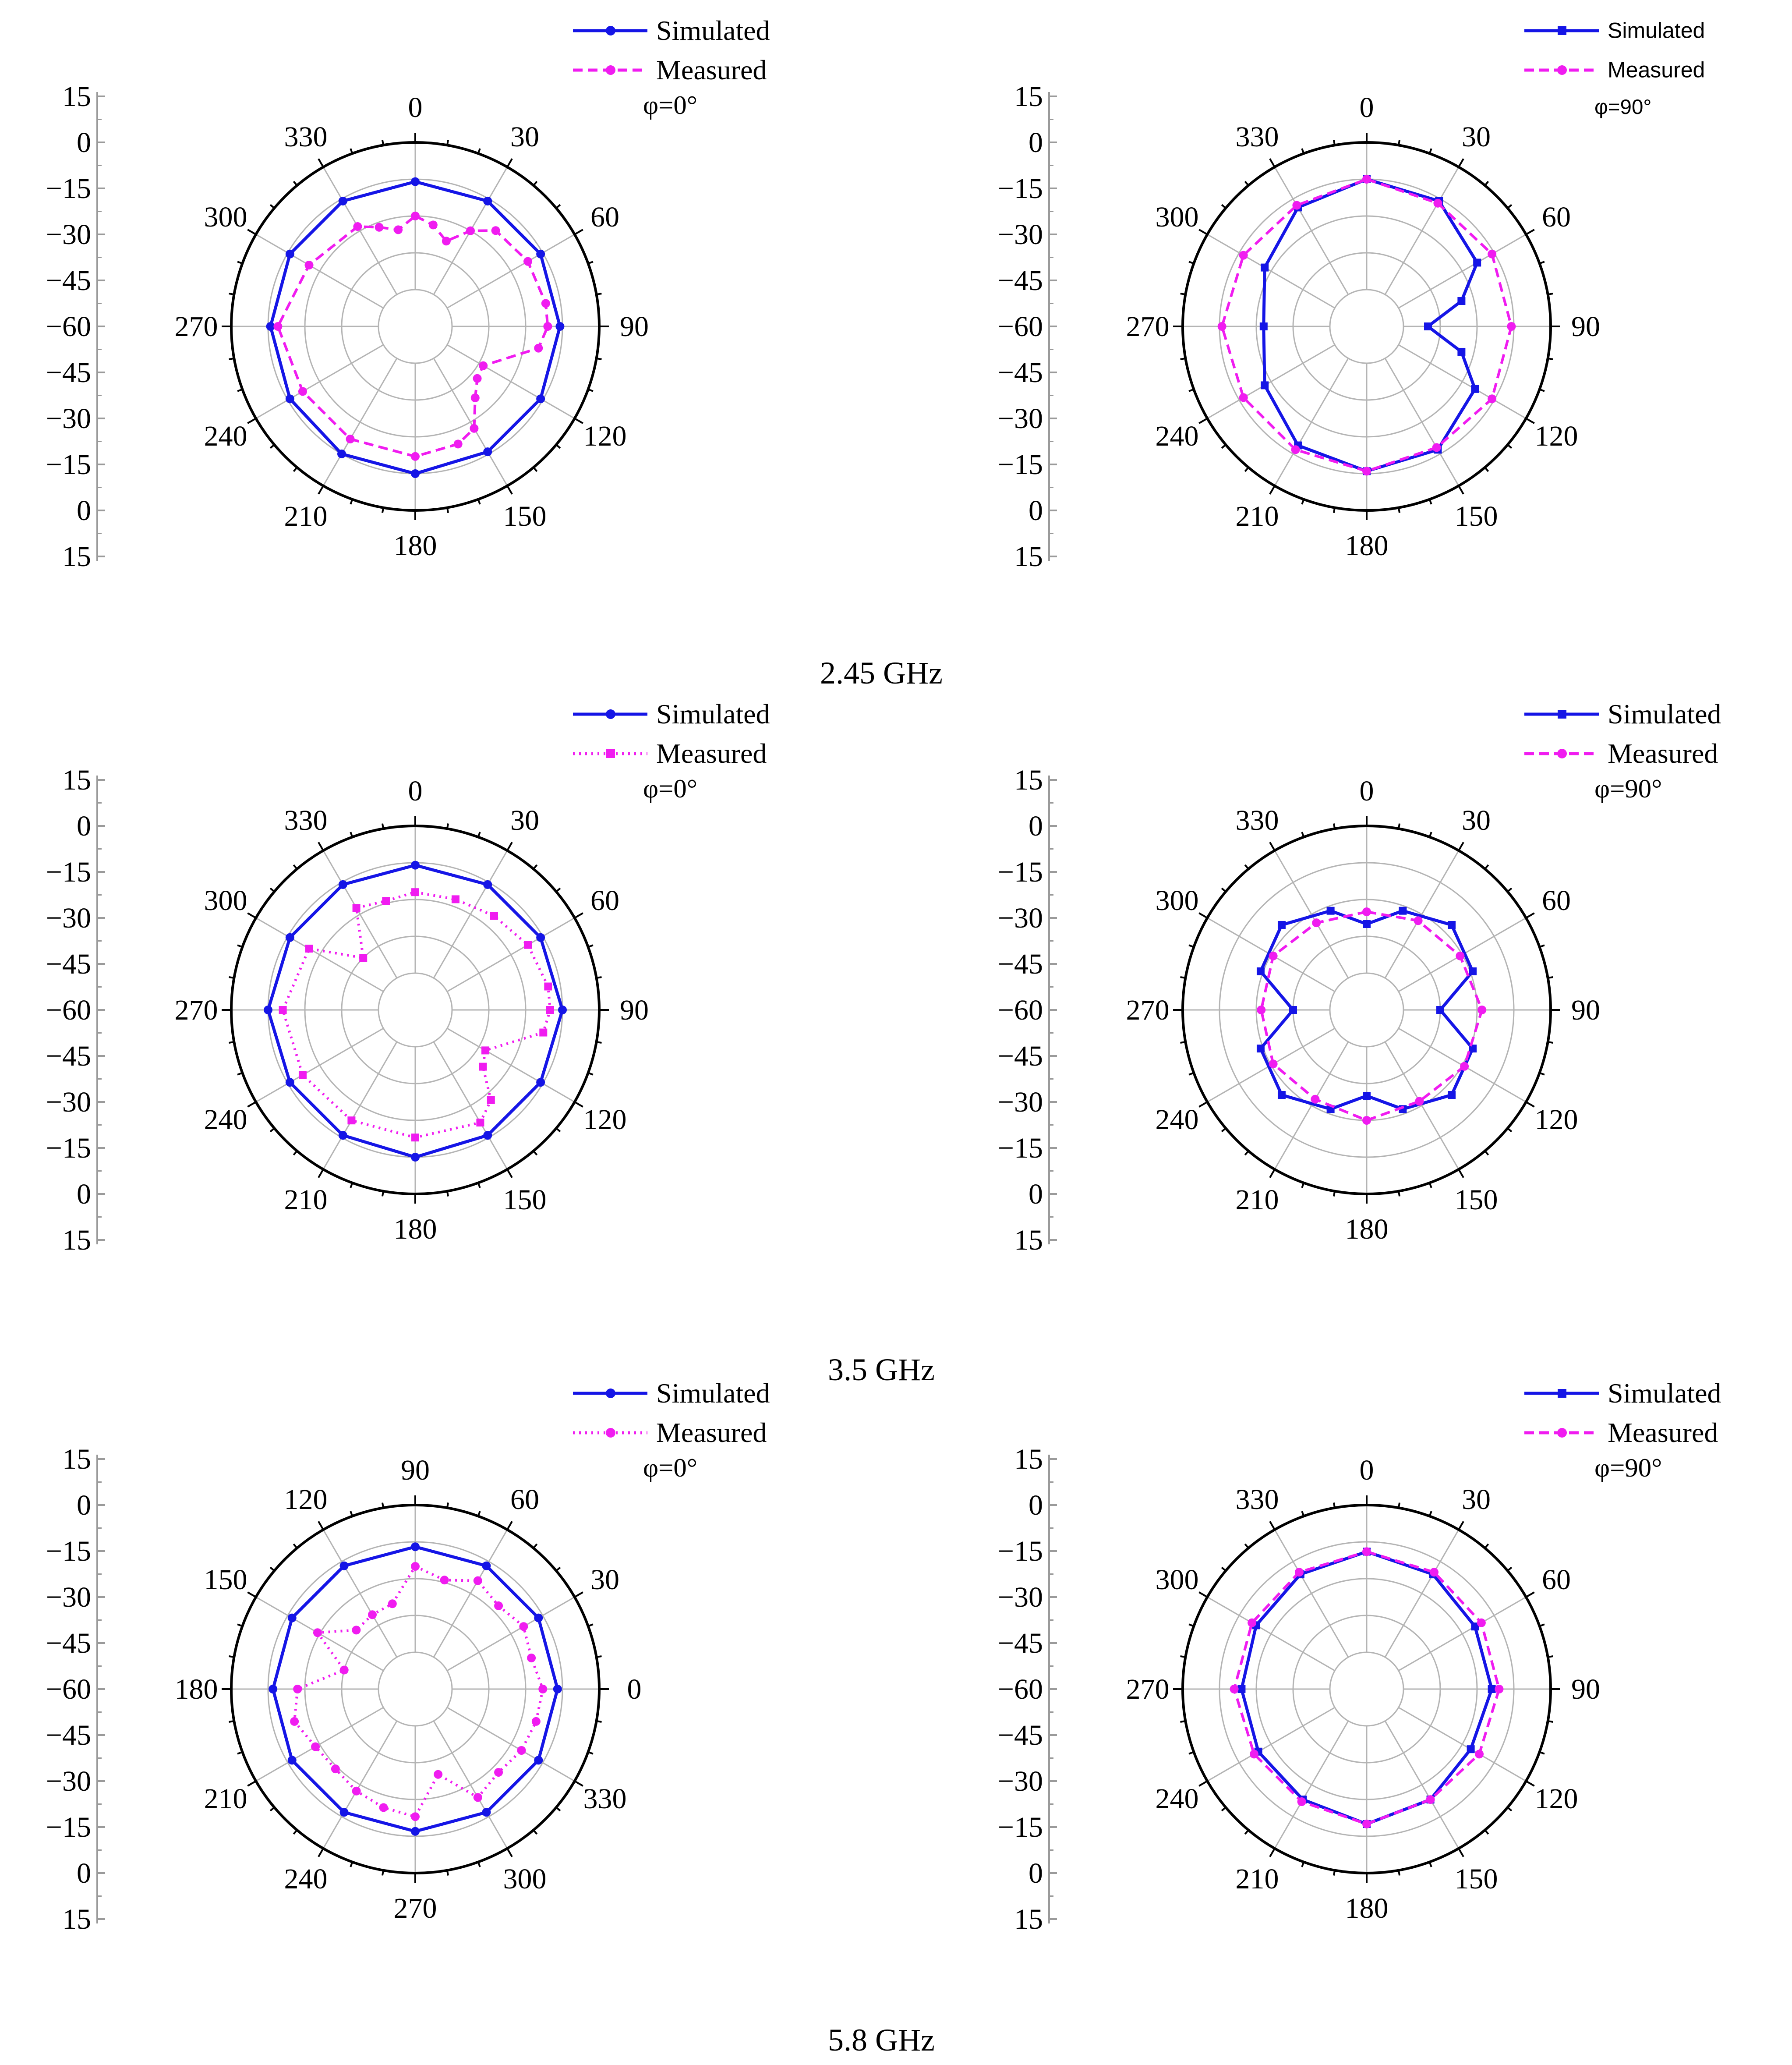 The height and width of the screenshot is (2065, 1792). Describe the element at coordinates (1556, 436) in the screenshot. I see `angle-label-120: 120` at that location.